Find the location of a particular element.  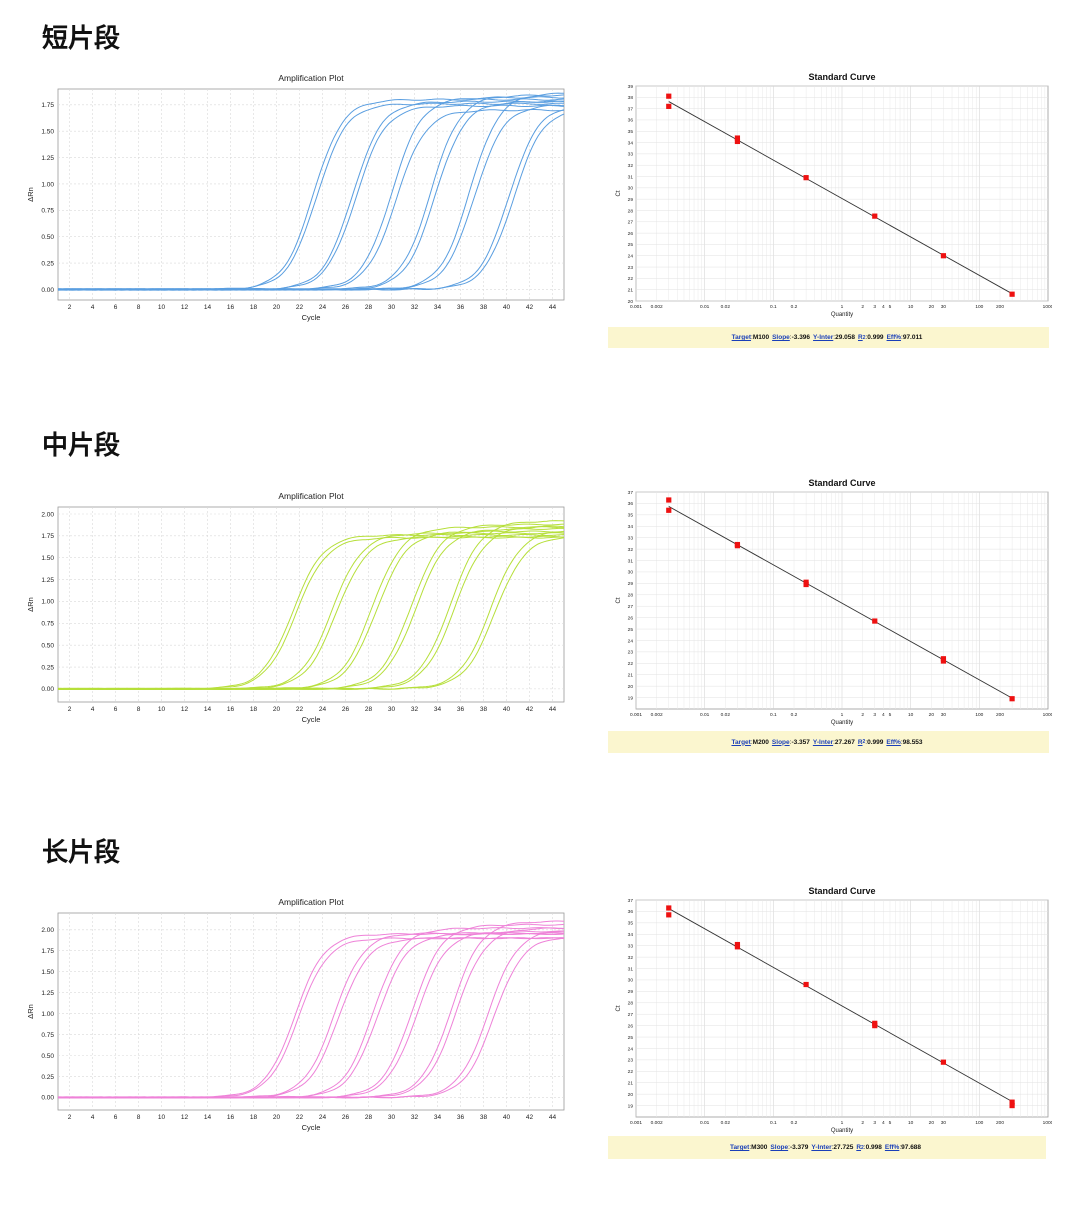

stat-slope-value: -3.379 is located at coordinates (799, 1147).